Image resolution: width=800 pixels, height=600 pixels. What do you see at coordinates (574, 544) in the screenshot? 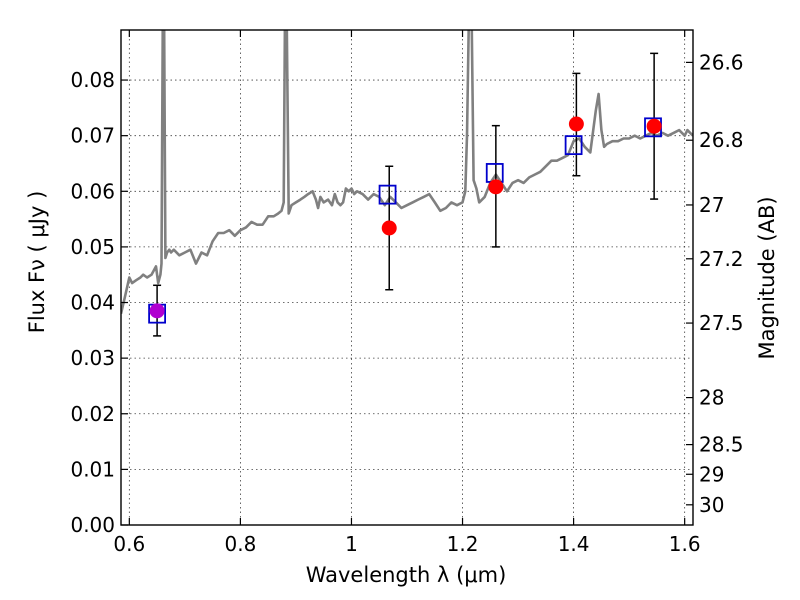
I see `x-tick-label: 1.4` at bounding box center [574, 544].